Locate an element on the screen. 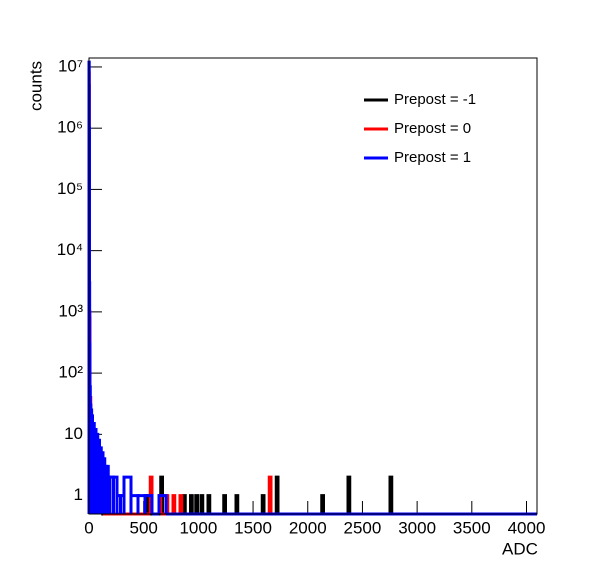 This screenshot has height=572, width=596. x-axis-title: ADC is located at coordinates (520, 548).